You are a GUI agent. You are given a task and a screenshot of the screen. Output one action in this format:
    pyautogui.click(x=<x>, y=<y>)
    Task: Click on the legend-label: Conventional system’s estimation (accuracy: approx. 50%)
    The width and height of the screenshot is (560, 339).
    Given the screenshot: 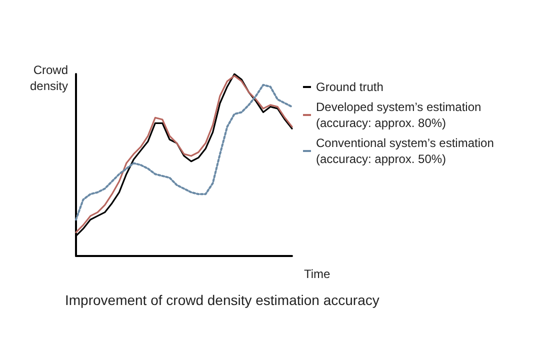 What is the action you would take?
    pyautogui.click(x=407, y=151)
    